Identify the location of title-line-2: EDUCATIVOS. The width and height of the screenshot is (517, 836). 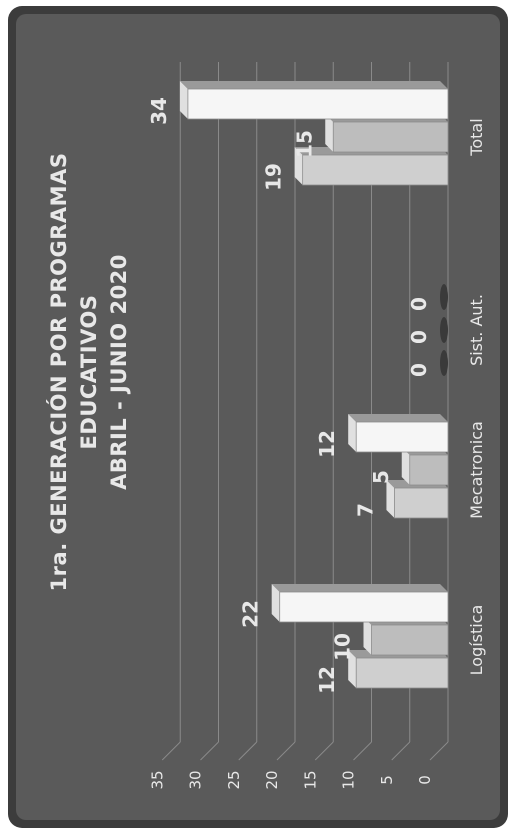
(89, 372).